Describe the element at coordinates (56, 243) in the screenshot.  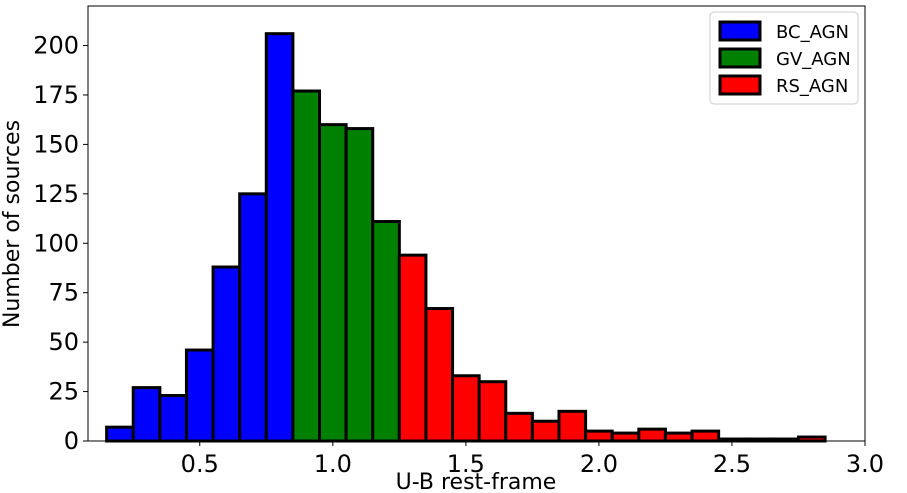
I see `y-tick-label: 100` at that location.